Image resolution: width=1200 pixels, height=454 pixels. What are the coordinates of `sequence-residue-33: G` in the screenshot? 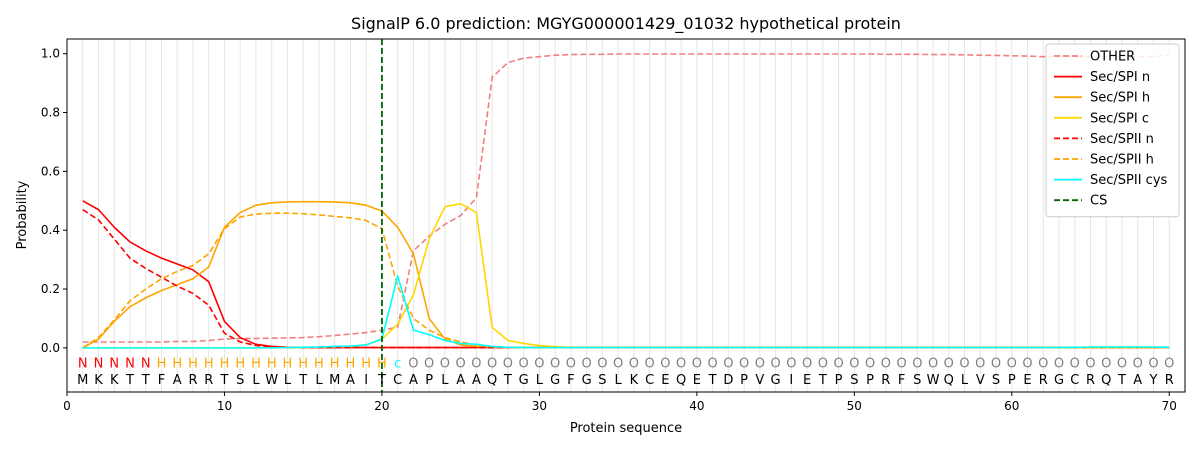 It's located at (587, 380).